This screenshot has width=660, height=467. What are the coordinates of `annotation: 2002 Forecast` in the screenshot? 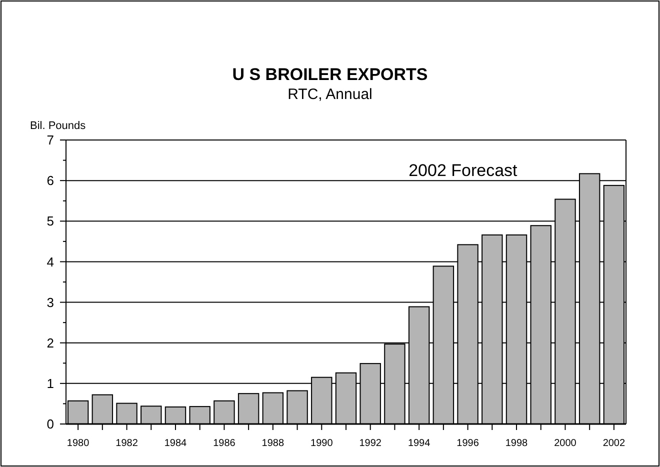 It's located at (463, 170).